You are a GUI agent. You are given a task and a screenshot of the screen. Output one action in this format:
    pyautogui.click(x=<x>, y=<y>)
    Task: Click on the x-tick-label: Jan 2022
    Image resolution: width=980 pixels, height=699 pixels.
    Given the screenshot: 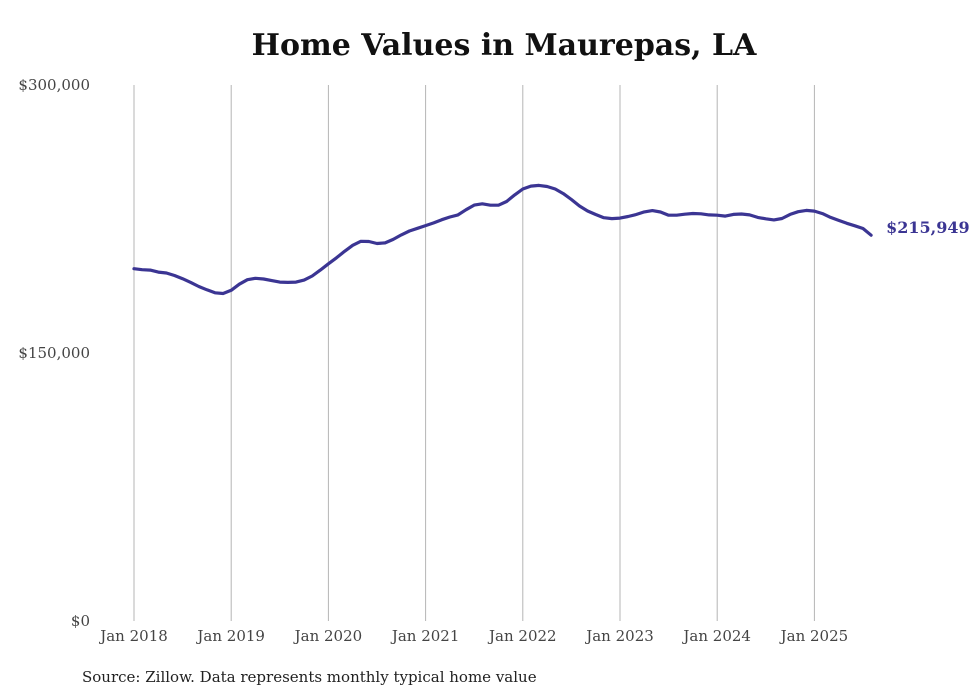 What is the action you would take?
    pyautogui.click(x=522, y=636)
    